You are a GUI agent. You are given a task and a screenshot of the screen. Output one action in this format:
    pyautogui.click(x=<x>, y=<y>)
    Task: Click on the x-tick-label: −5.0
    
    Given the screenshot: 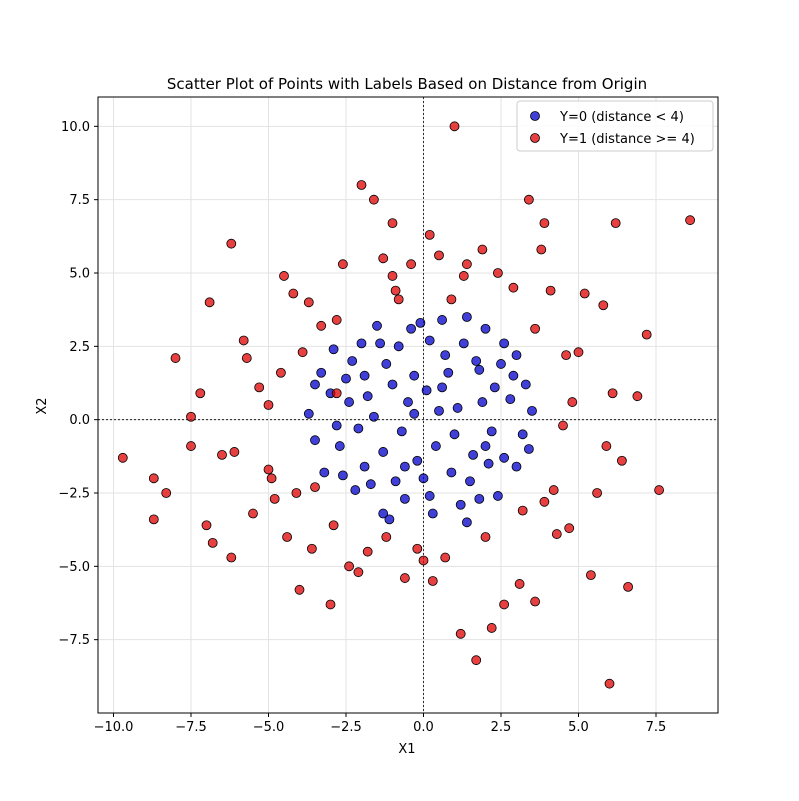 What is the action you would take?
    pyautogui.click(x=269, y=727)
    